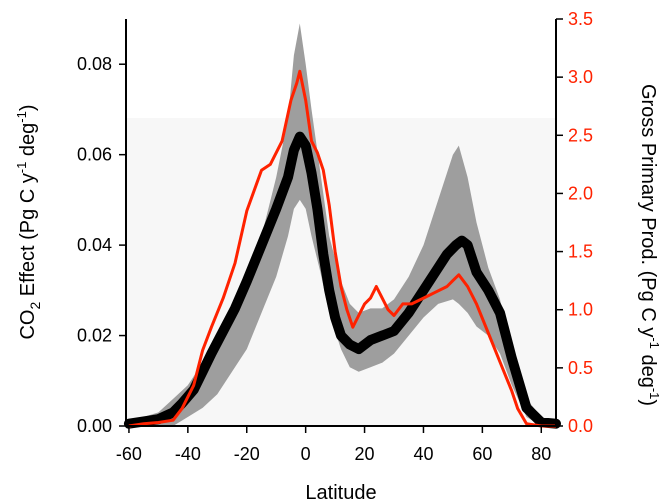 This screenshot has width=665, height=504. What do you see at coordinates (580, 310) in the screenshot?
I see `y-right-tick-label: 1.0` at bounding box center [580, 310].